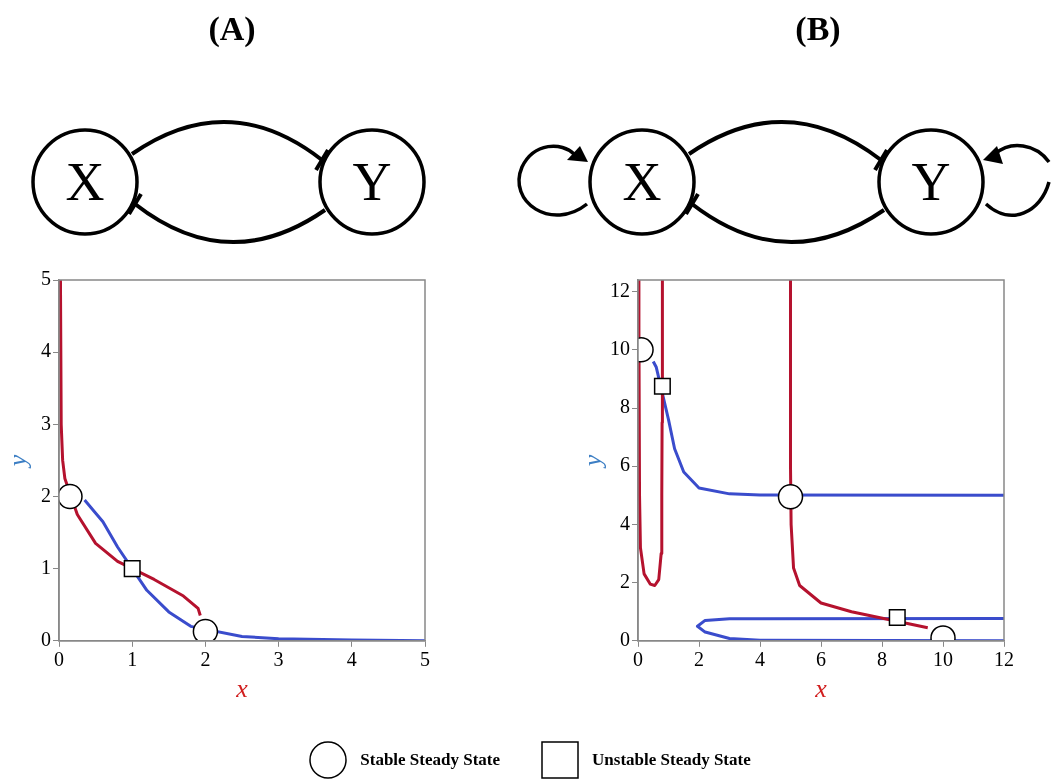 Image resolution: width=1059 pixels, height=784 pixels. Describe the element at coordinates (425, 659) in the screenshot. I see `x-tick-label: 5` at that location.